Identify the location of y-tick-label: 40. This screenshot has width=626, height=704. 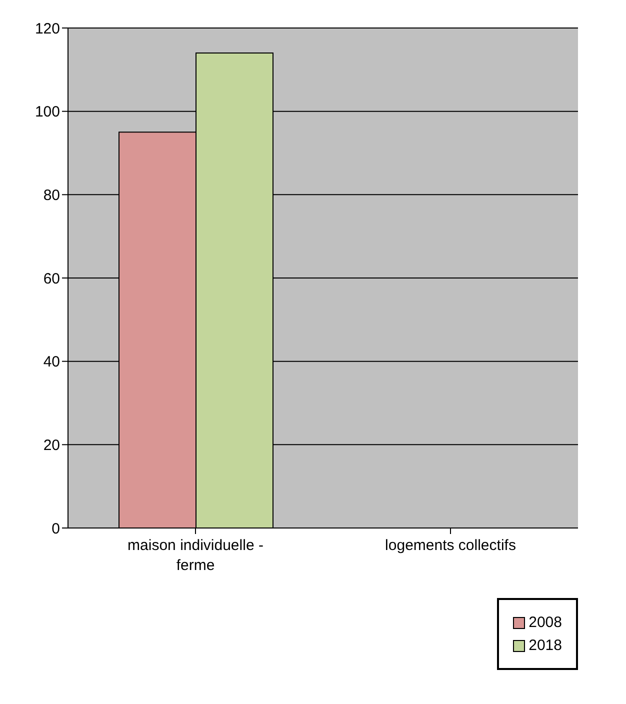
(51, 362).